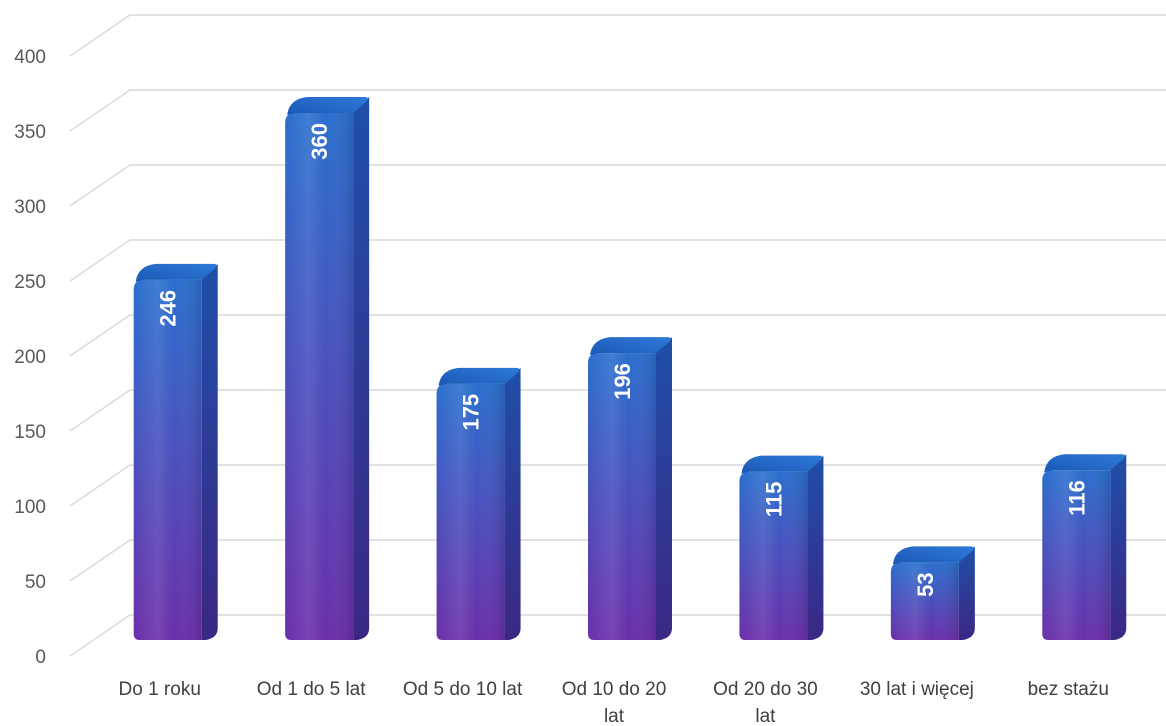  I want to click on data-label: 115, so click(773, 500).